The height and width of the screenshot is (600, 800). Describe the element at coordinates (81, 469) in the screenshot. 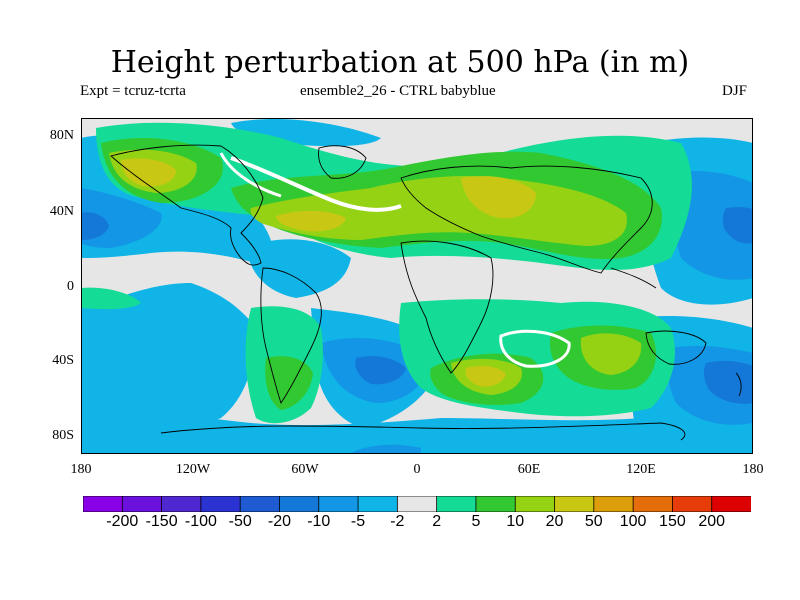

I see `lon-label-180w: 180` at that location.